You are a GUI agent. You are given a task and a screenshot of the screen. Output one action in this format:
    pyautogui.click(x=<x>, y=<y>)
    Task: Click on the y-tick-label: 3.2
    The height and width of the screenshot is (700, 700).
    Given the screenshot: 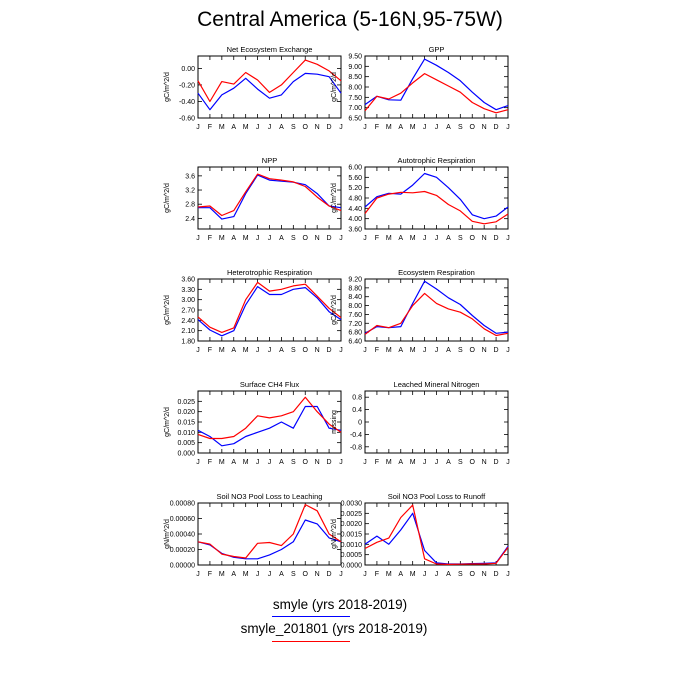 What is the action you would take?
    pyautogui.click(x=190, y=191)
    